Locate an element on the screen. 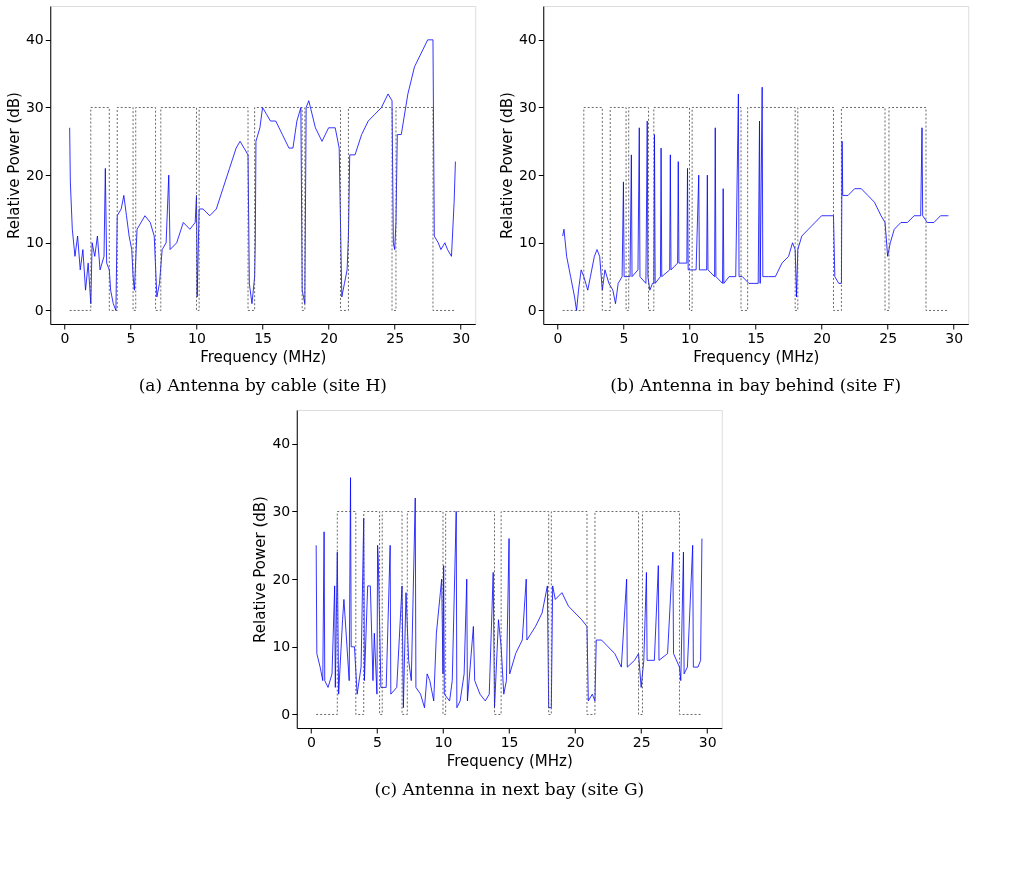 The image size is (1023, 889). text: (b) Antenna in bay behind (site F) is located at coordinates (756, 385).